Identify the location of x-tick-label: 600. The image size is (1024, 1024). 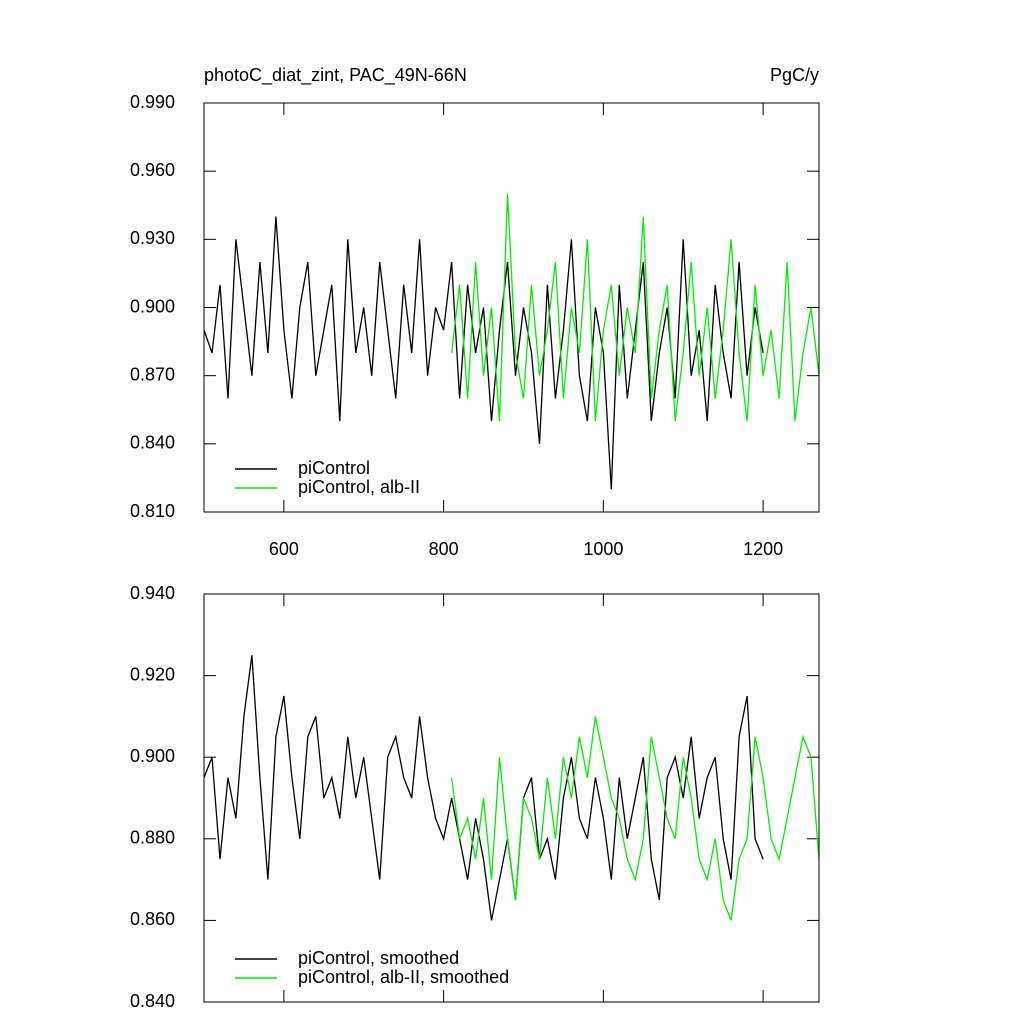
(284, 549).